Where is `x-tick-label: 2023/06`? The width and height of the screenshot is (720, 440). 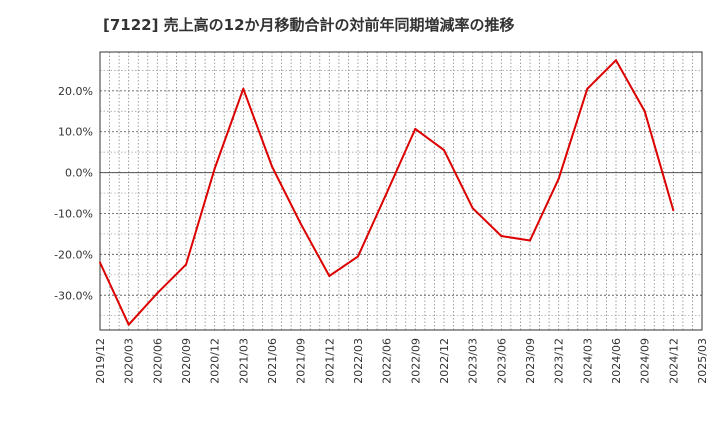
x-tick-label: 2023/06 is located at coordinates (501, 361).